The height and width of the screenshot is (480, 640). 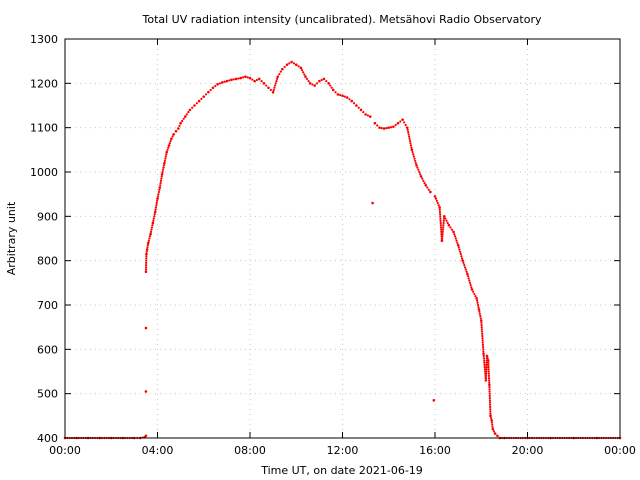 I want to click on y-axis-tick-labels: 400 500 600 700 800 900 1000 1100 1200 1300, so click(x=44, y=239).